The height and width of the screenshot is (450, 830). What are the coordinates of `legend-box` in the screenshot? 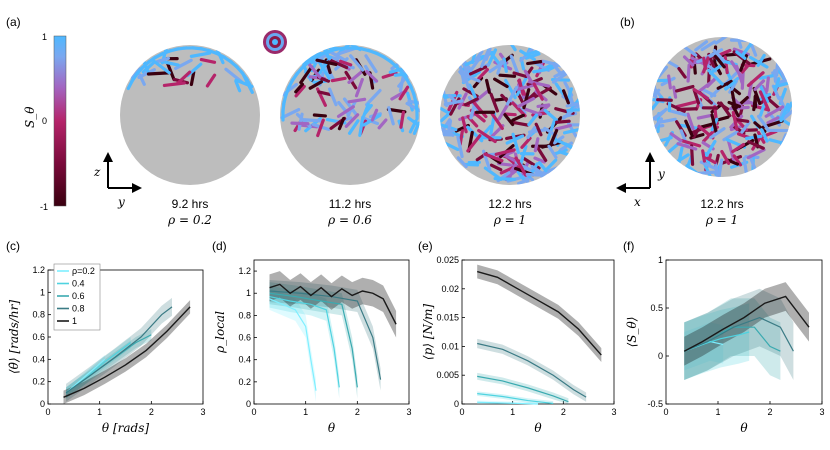 It's located at (77, 297).